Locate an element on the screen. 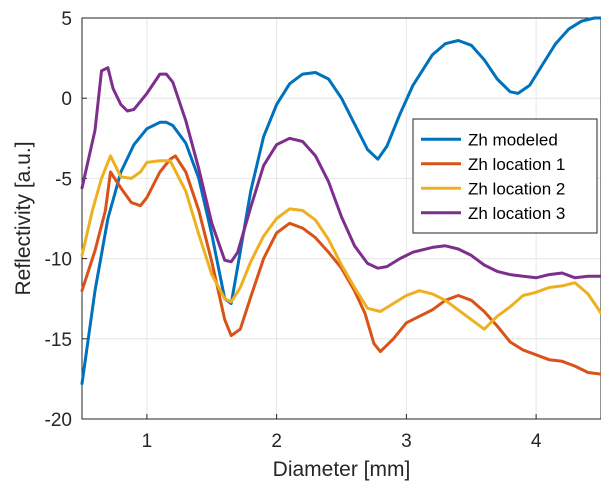  y-tick-label: -5 is located at coordinates (63, 179).